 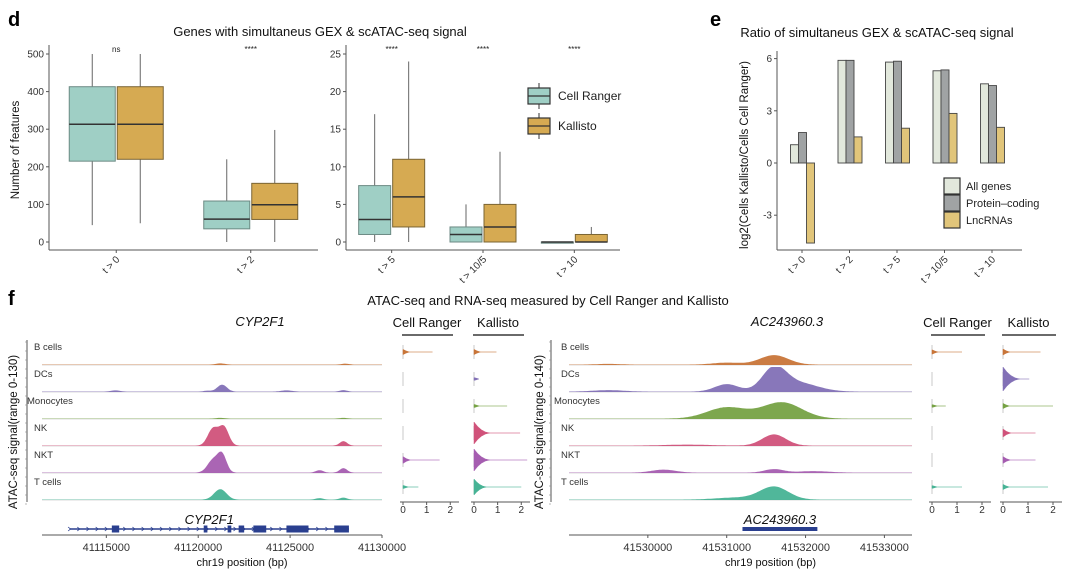 What do you see at coordinates (16, 150) in the screenshot?
I see `panel-d-ylabel: Number of features` at bounding box center [16, 150].